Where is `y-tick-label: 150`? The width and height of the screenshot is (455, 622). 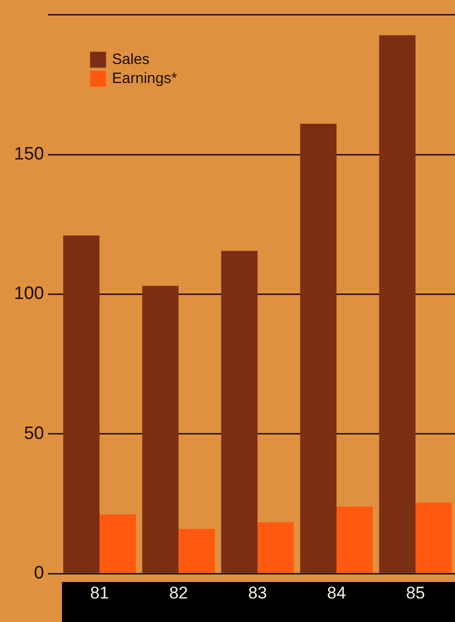 y-tick-label: 150 is located at coordinates (29, 153).